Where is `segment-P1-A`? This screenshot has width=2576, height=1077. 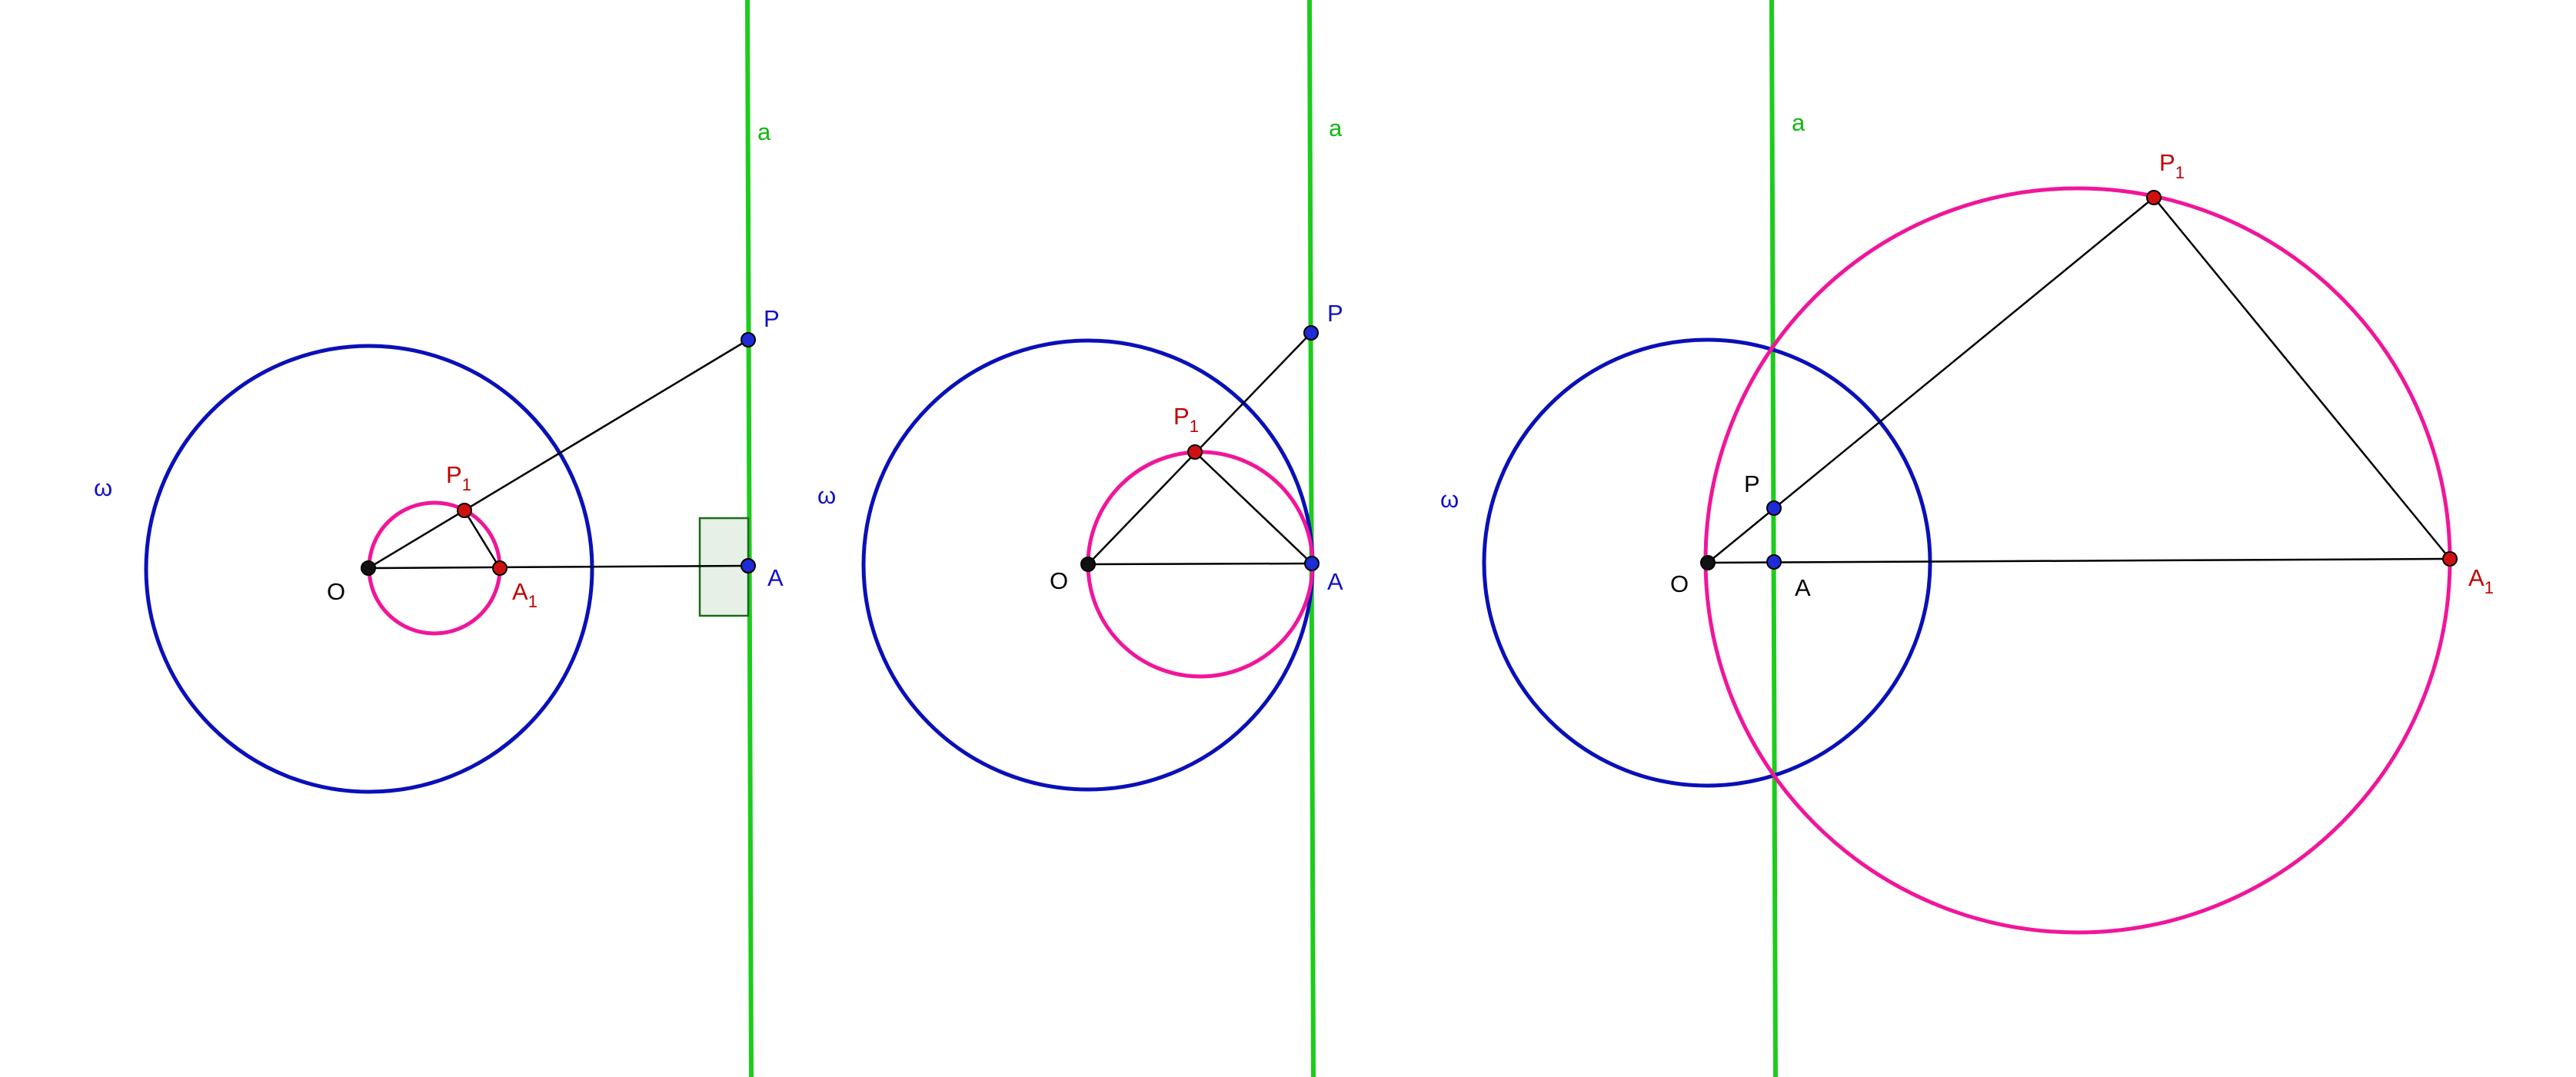
segment-P1-A is located at coordinates (1253, 507).